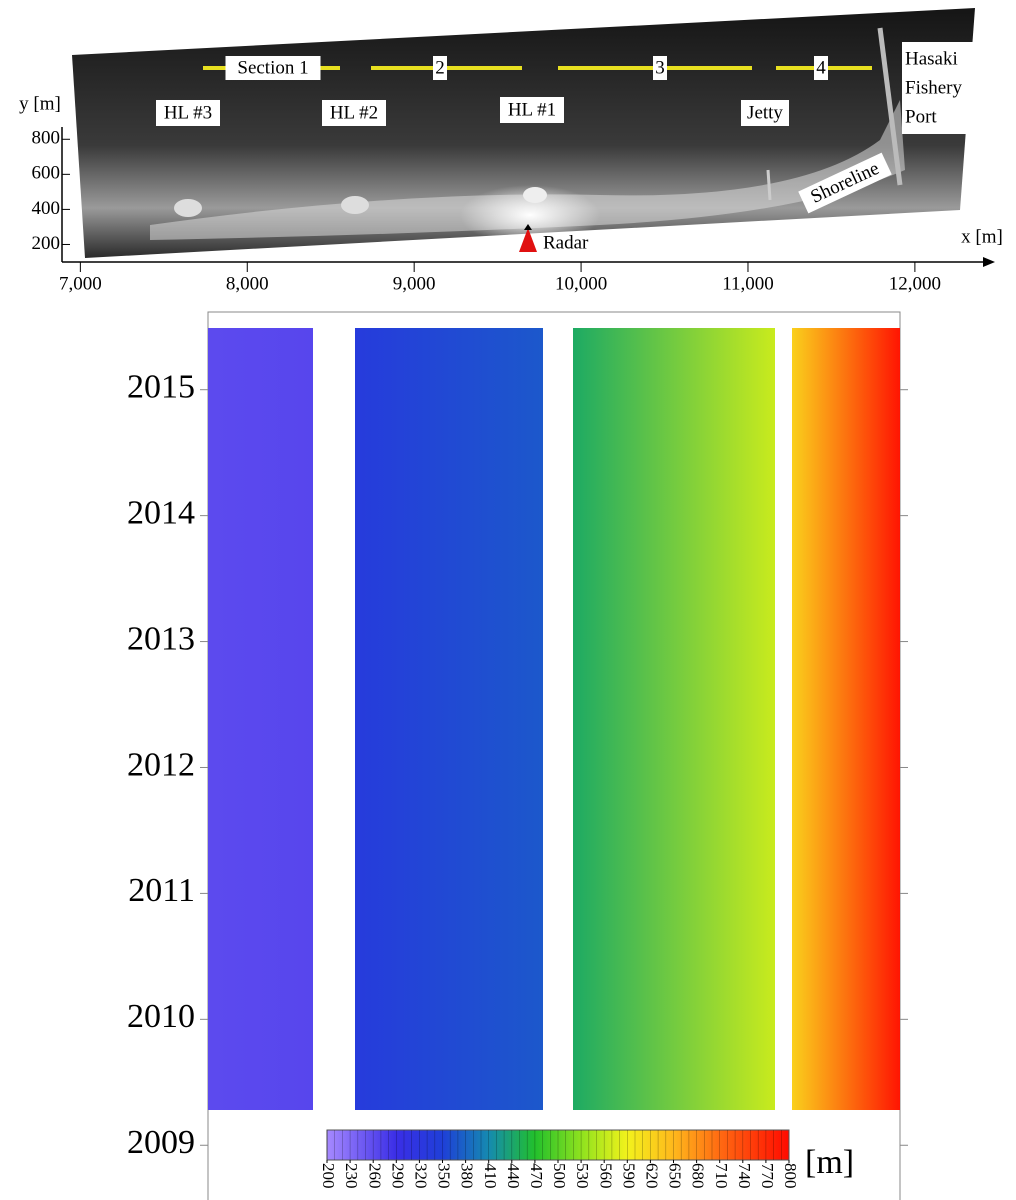  Describe the element at coordinates (161, 638) in the screenshot. I see `y-tick-label: 2013` at that location.